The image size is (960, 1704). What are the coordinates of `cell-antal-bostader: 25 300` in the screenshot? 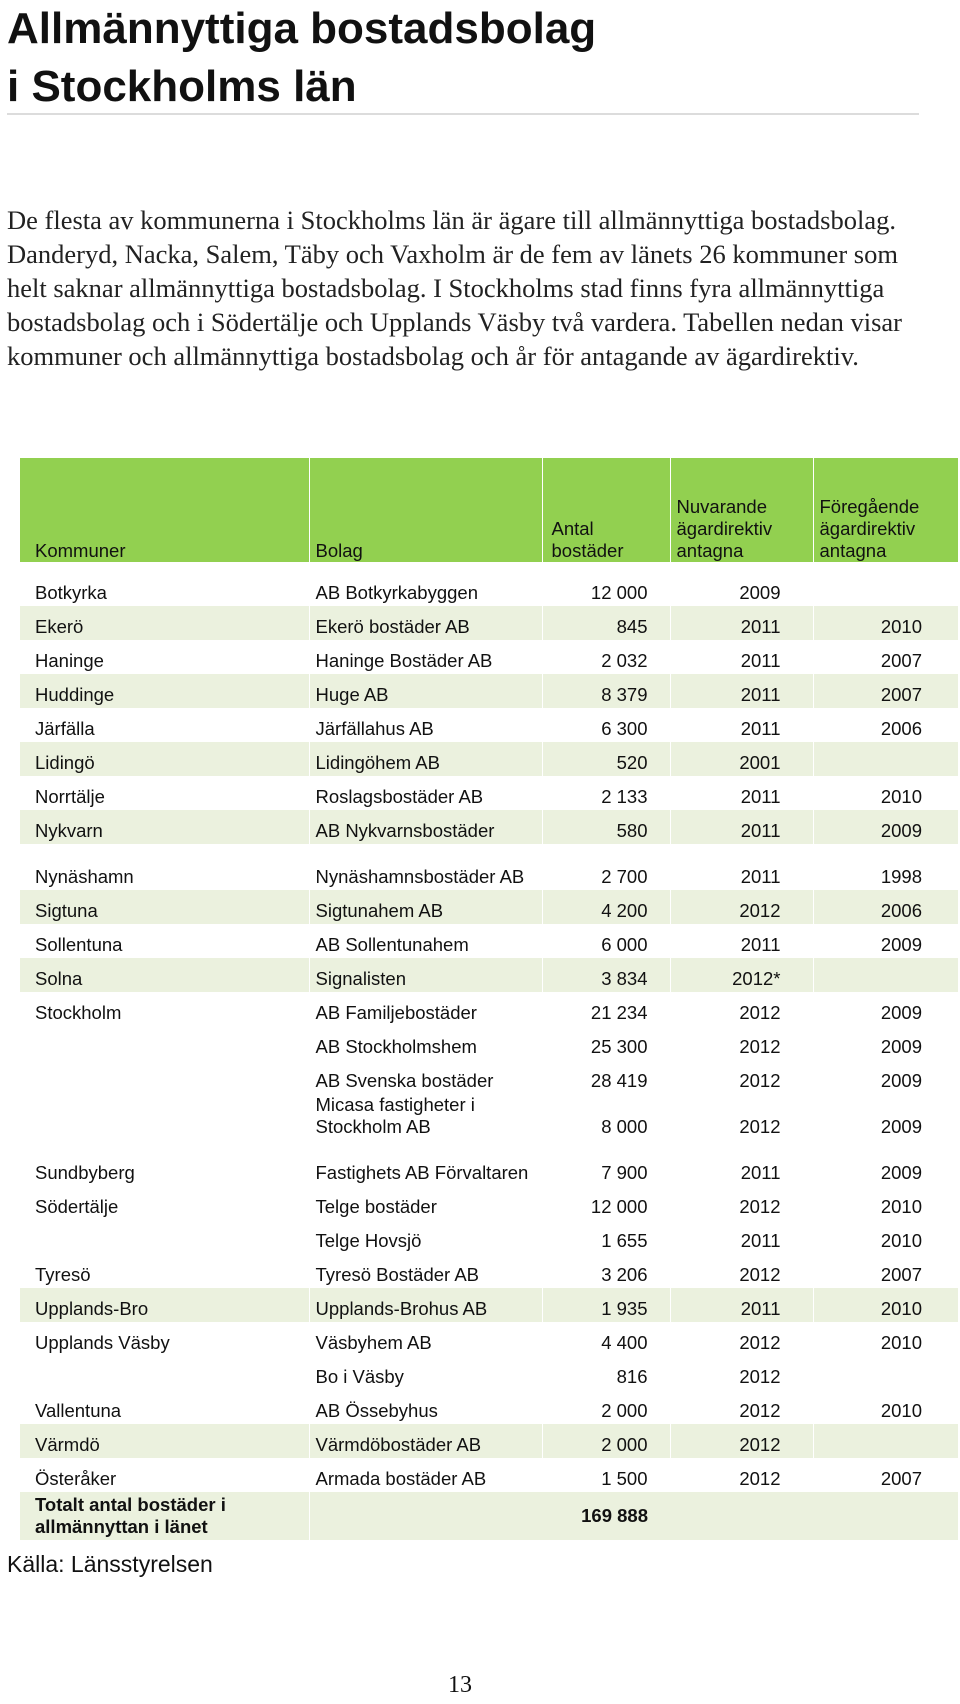 It's located at (606, 1043).